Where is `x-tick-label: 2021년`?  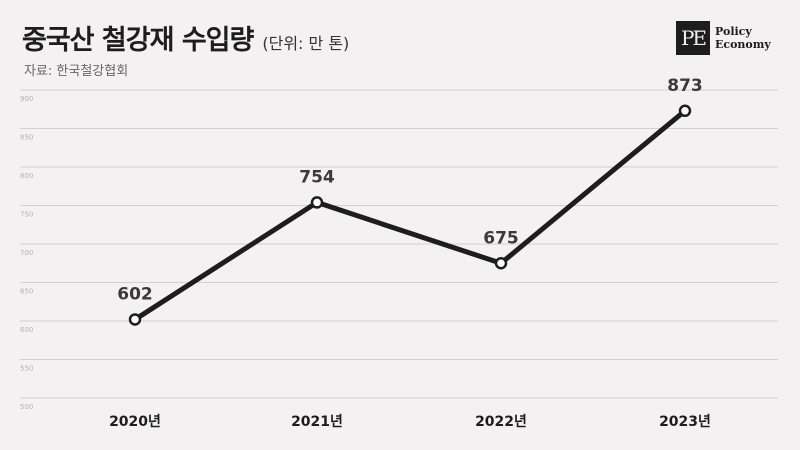 x-tick-label: 2021년 is located at coordinates (317, 422).